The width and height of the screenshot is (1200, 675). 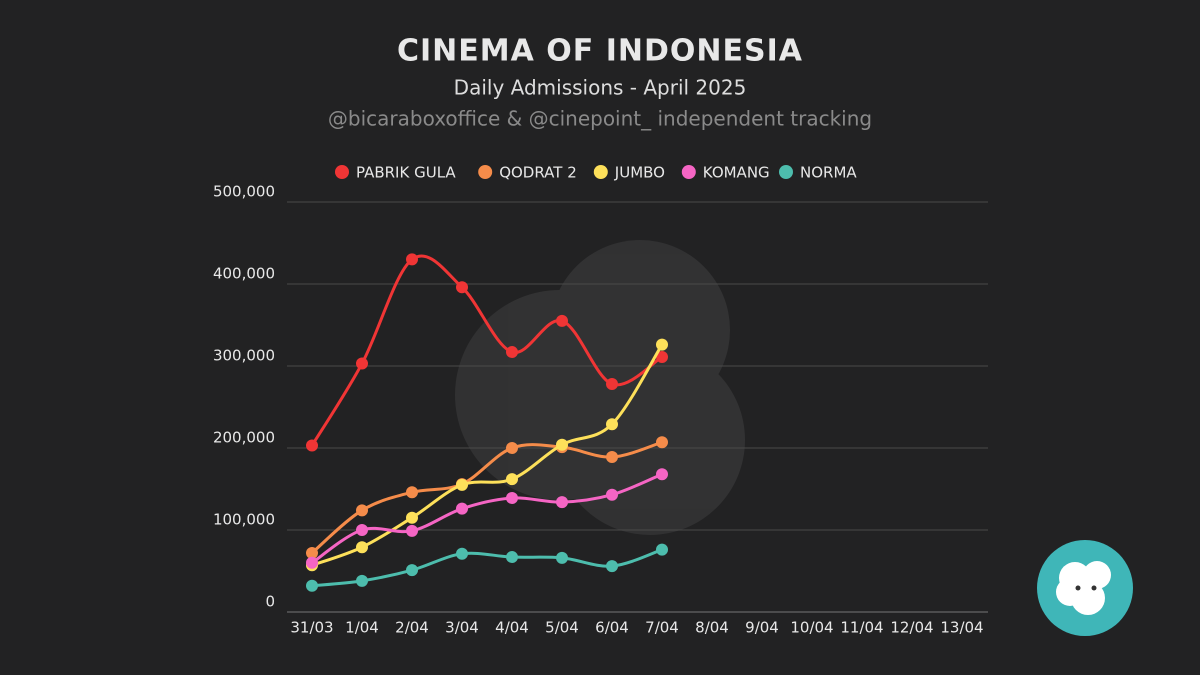 What do you see at coordinates (244, 192) in the screenshot?
I see `y-tick-label: 500,000` at bounding box center [244, 192].